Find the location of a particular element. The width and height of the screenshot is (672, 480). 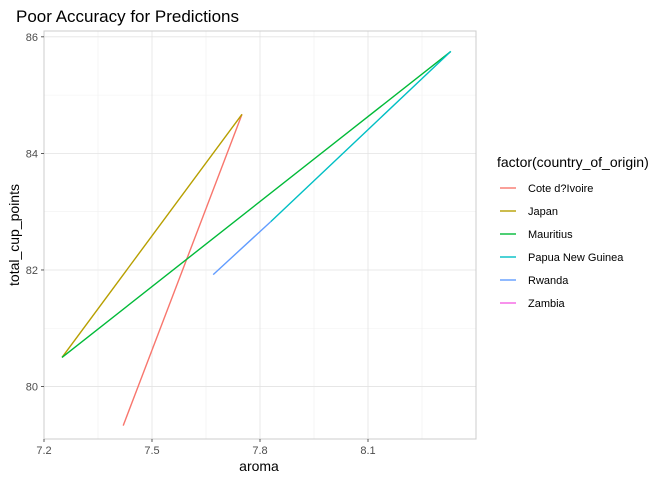

y-tick-label: 86 is located at coordinates (32, 38).